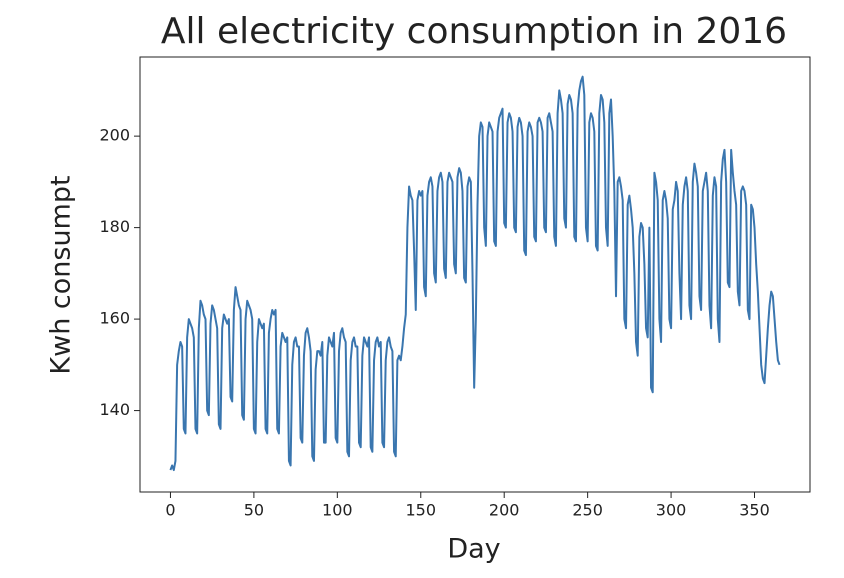 The image size is (844, 578). I want to click on y-tick-label: 200, so click(114, 135).